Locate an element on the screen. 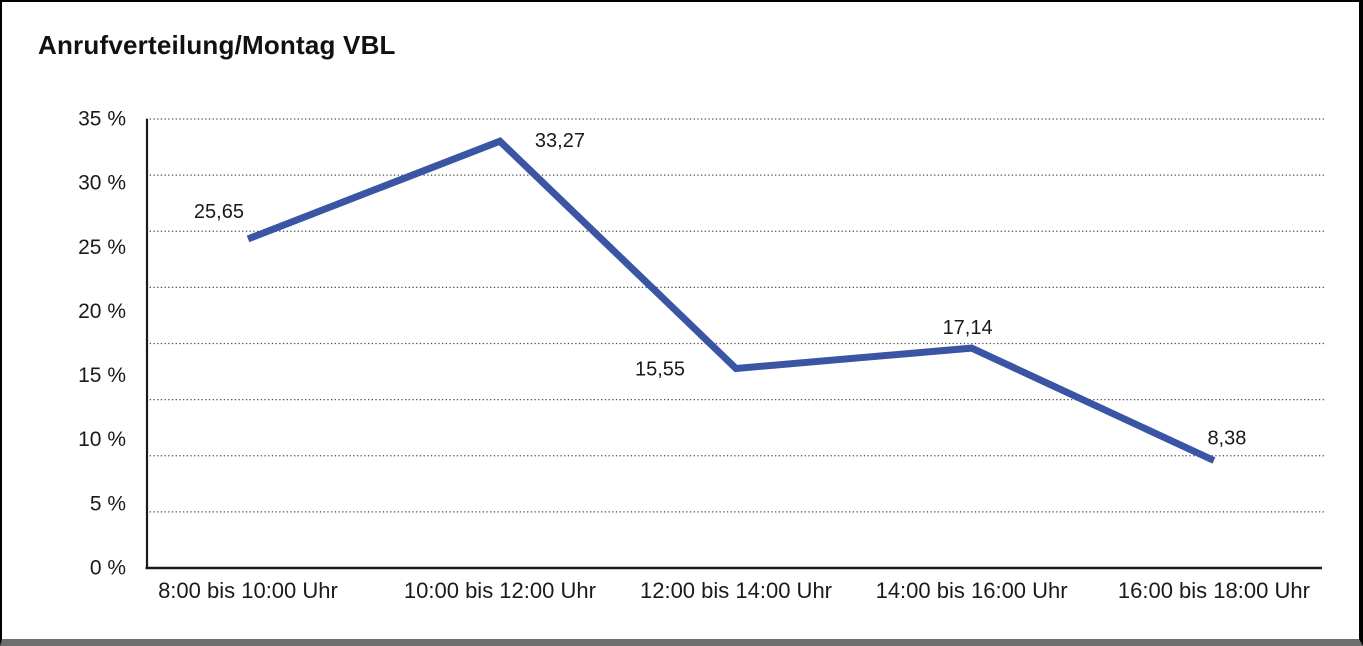 This screenshot has width=1363, height=646. y-tick-label: 15 % is located at coordinates (102, 375).